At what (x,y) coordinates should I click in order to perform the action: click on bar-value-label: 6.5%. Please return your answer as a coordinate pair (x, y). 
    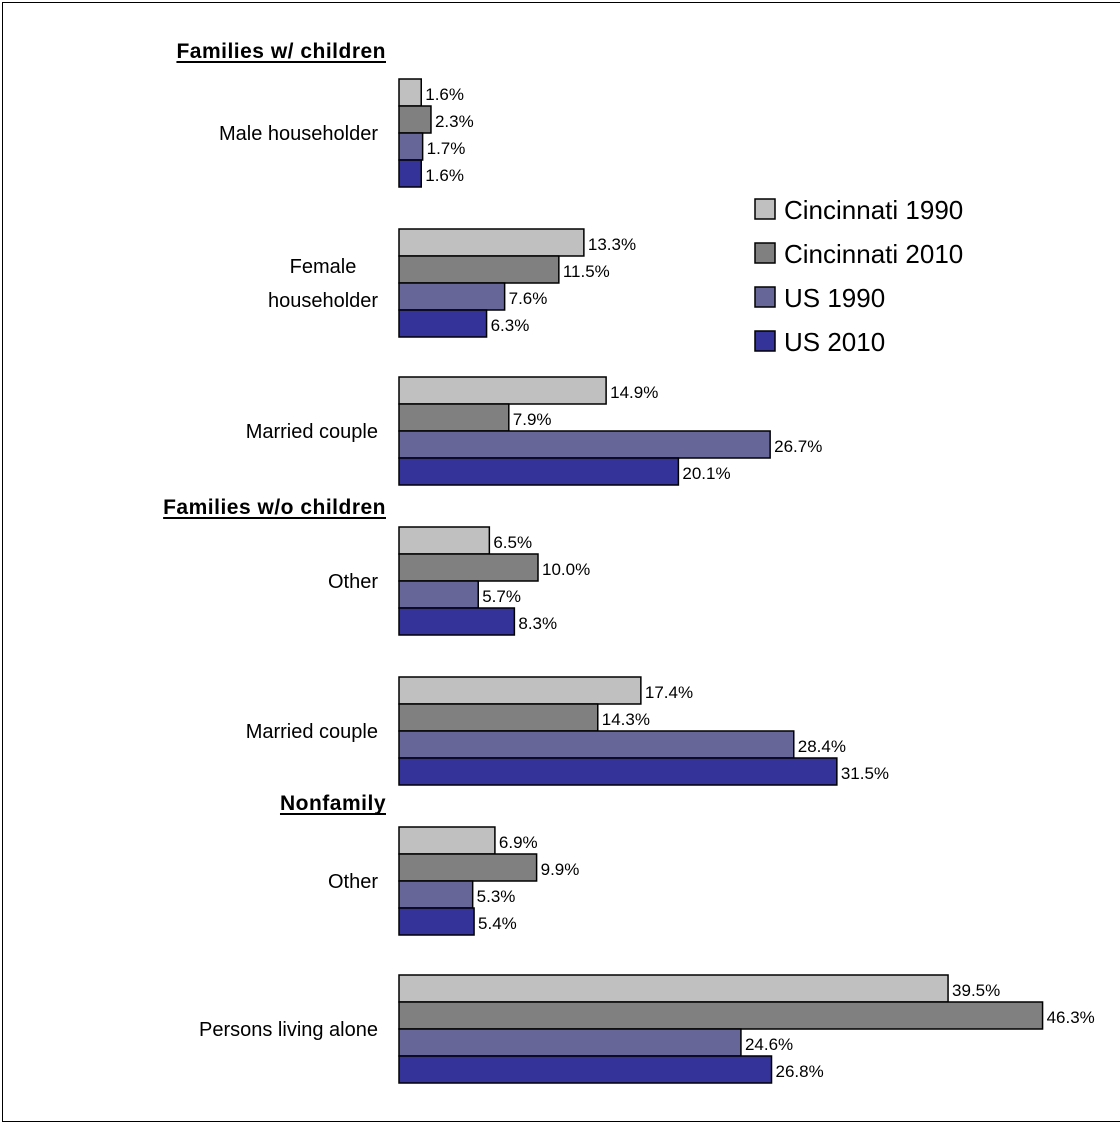
    Looking at the image, I should click on (512, 542).